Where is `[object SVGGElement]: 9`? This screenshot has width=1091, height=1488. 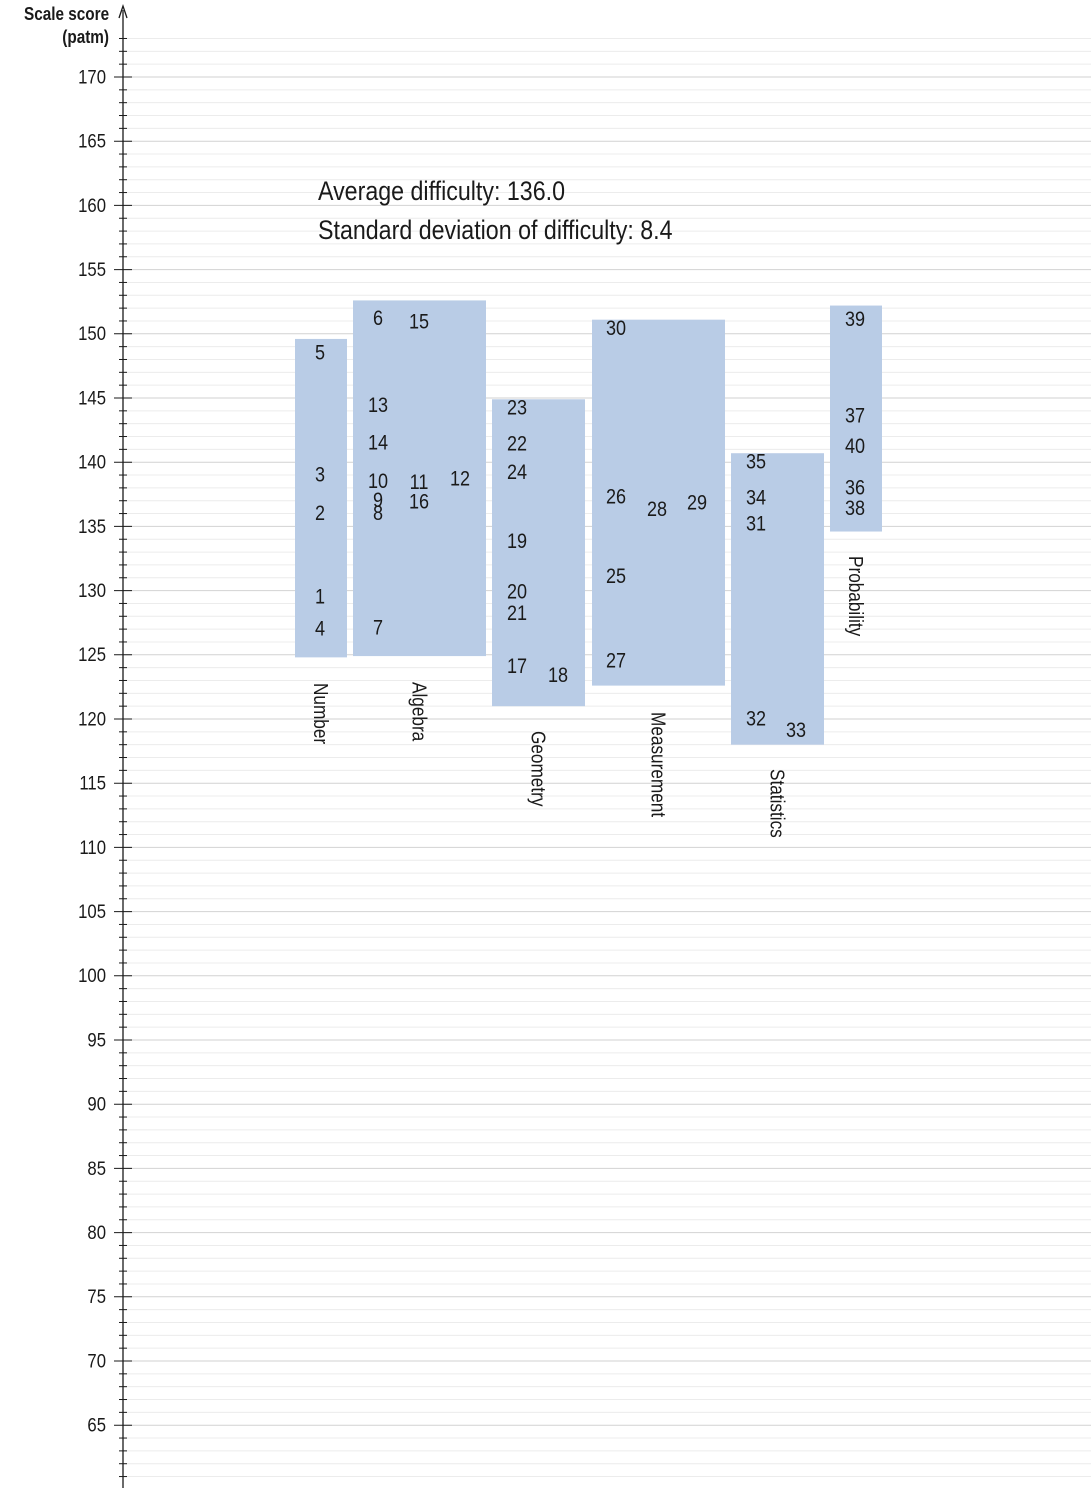 [object SVGGElement]: 9 is located at coordinates (378, 501).